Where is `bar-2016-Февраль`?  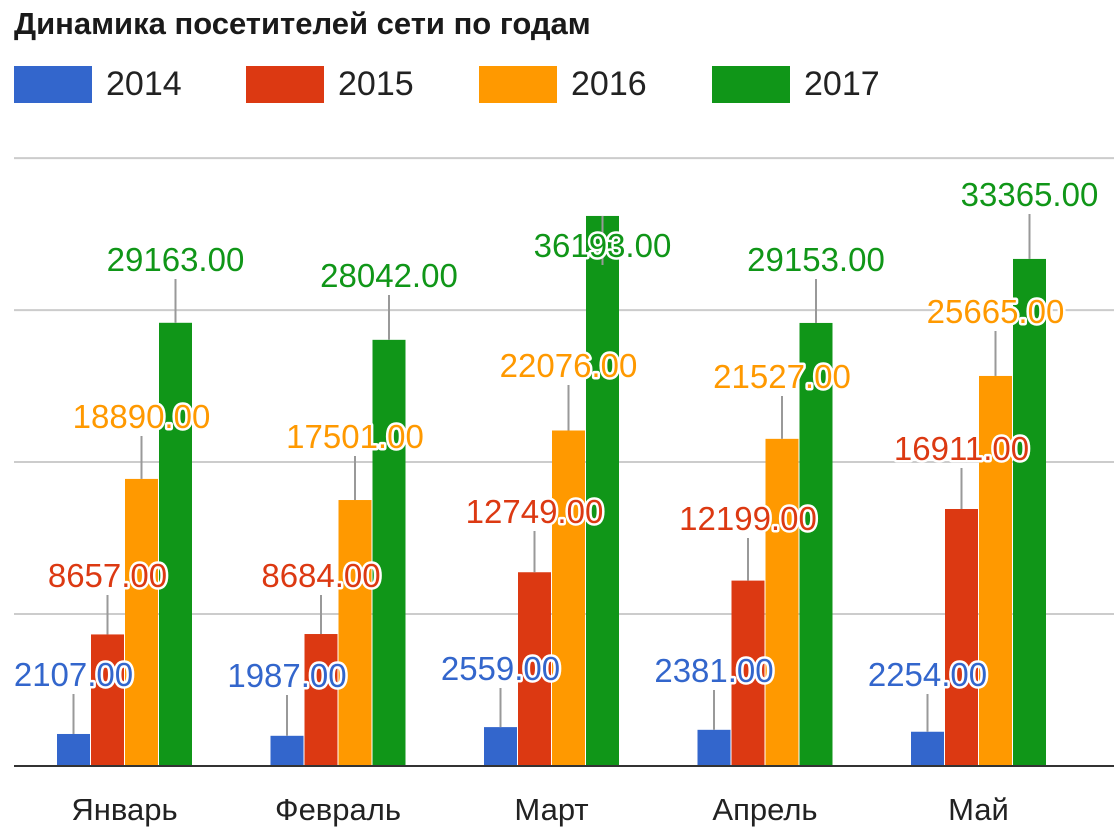
bar-2016-Февраль is located at coordinates (355, 633).